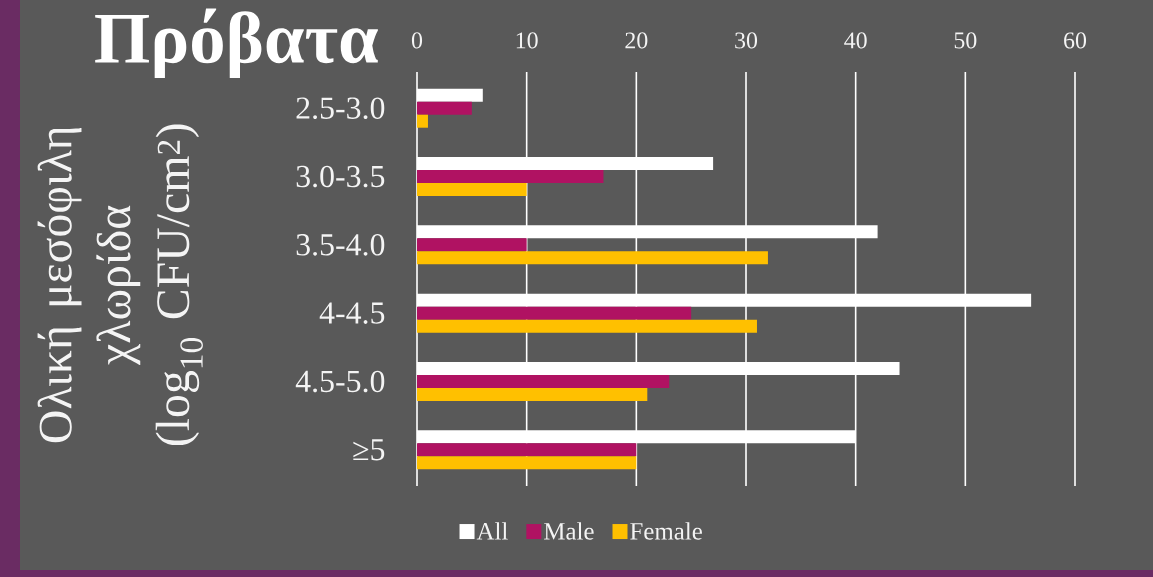 This screenshot has width=1153, height=577. What do you see at coordinates (340, 381) in the screenshot?
I see `y-tick-label: 4.5-5.0` at bounding box center [340, 381].